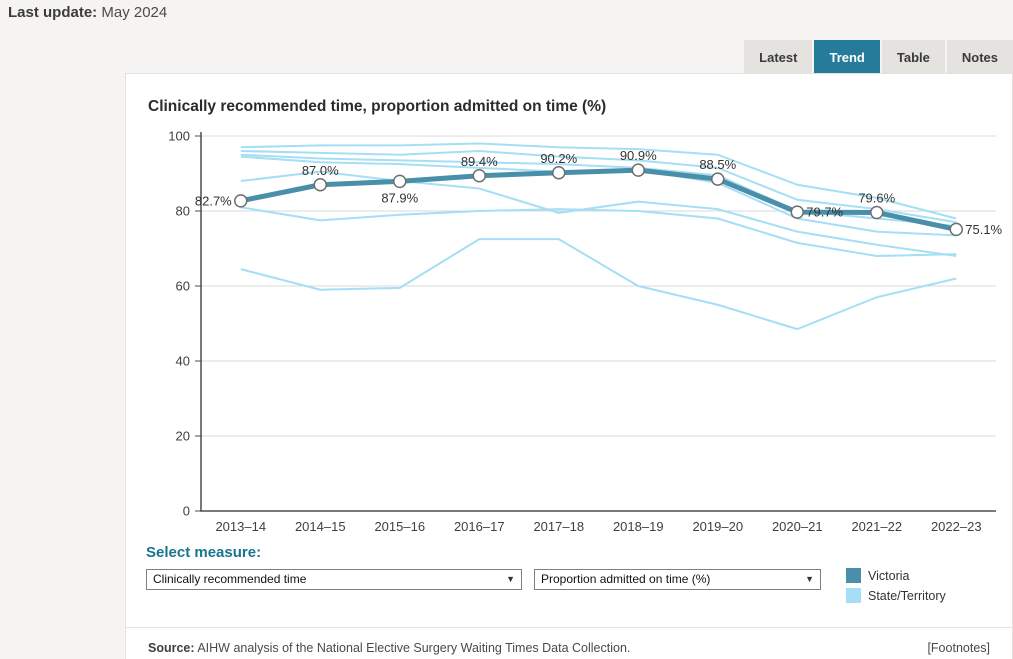 The image size is (1013, 659). Describe the element at coordinates (626, 579) in the screenshot. I see `indicator-dropdown-value: Proportion admitted on time (%)` at that location.